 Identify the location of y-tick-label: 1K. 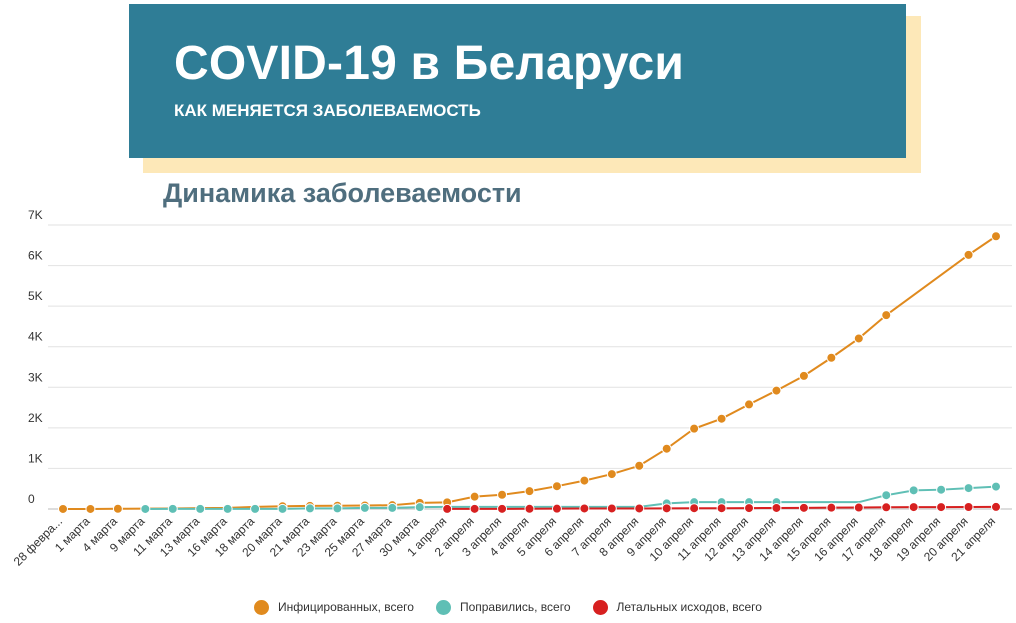
(35, 458).